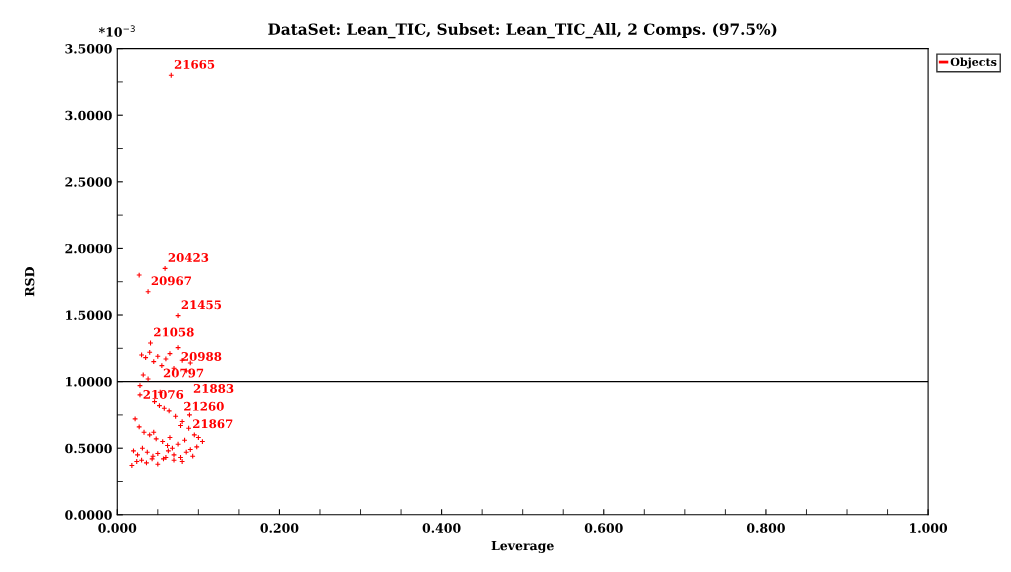 The image size is (1011, 572). Describe the element at coordinates (279, 528) in the screenshot. I see `x-tick-label: 0.200` at that location.